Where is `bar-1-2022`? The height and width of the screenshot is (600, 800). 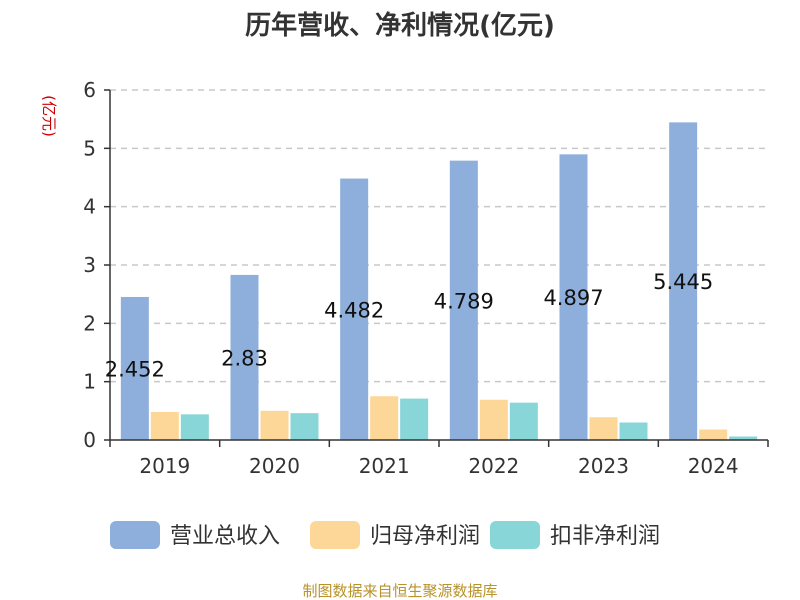 bar-1-2022 is located at coordinates (463, 300).